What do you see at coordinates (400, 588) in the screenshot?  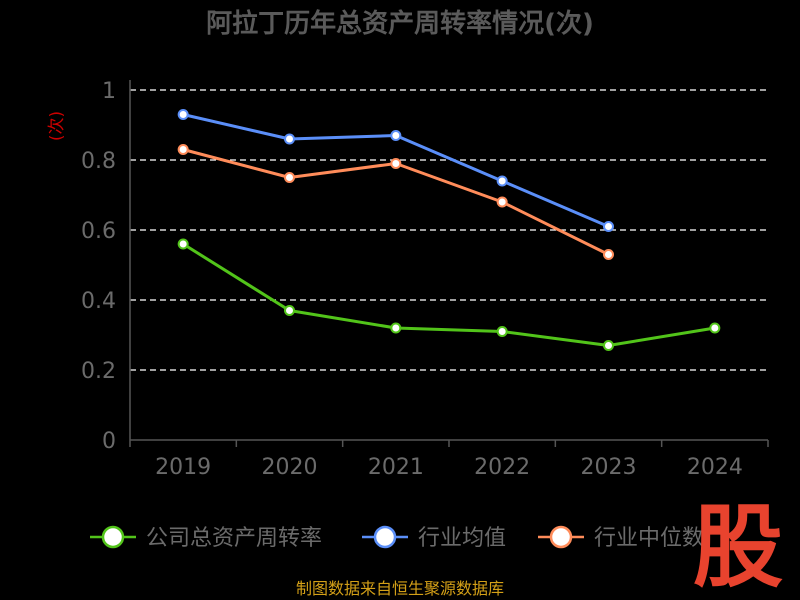 I see `source-note: 制图数据来自恒生聚源数据库` at bounding box center [400, 588].